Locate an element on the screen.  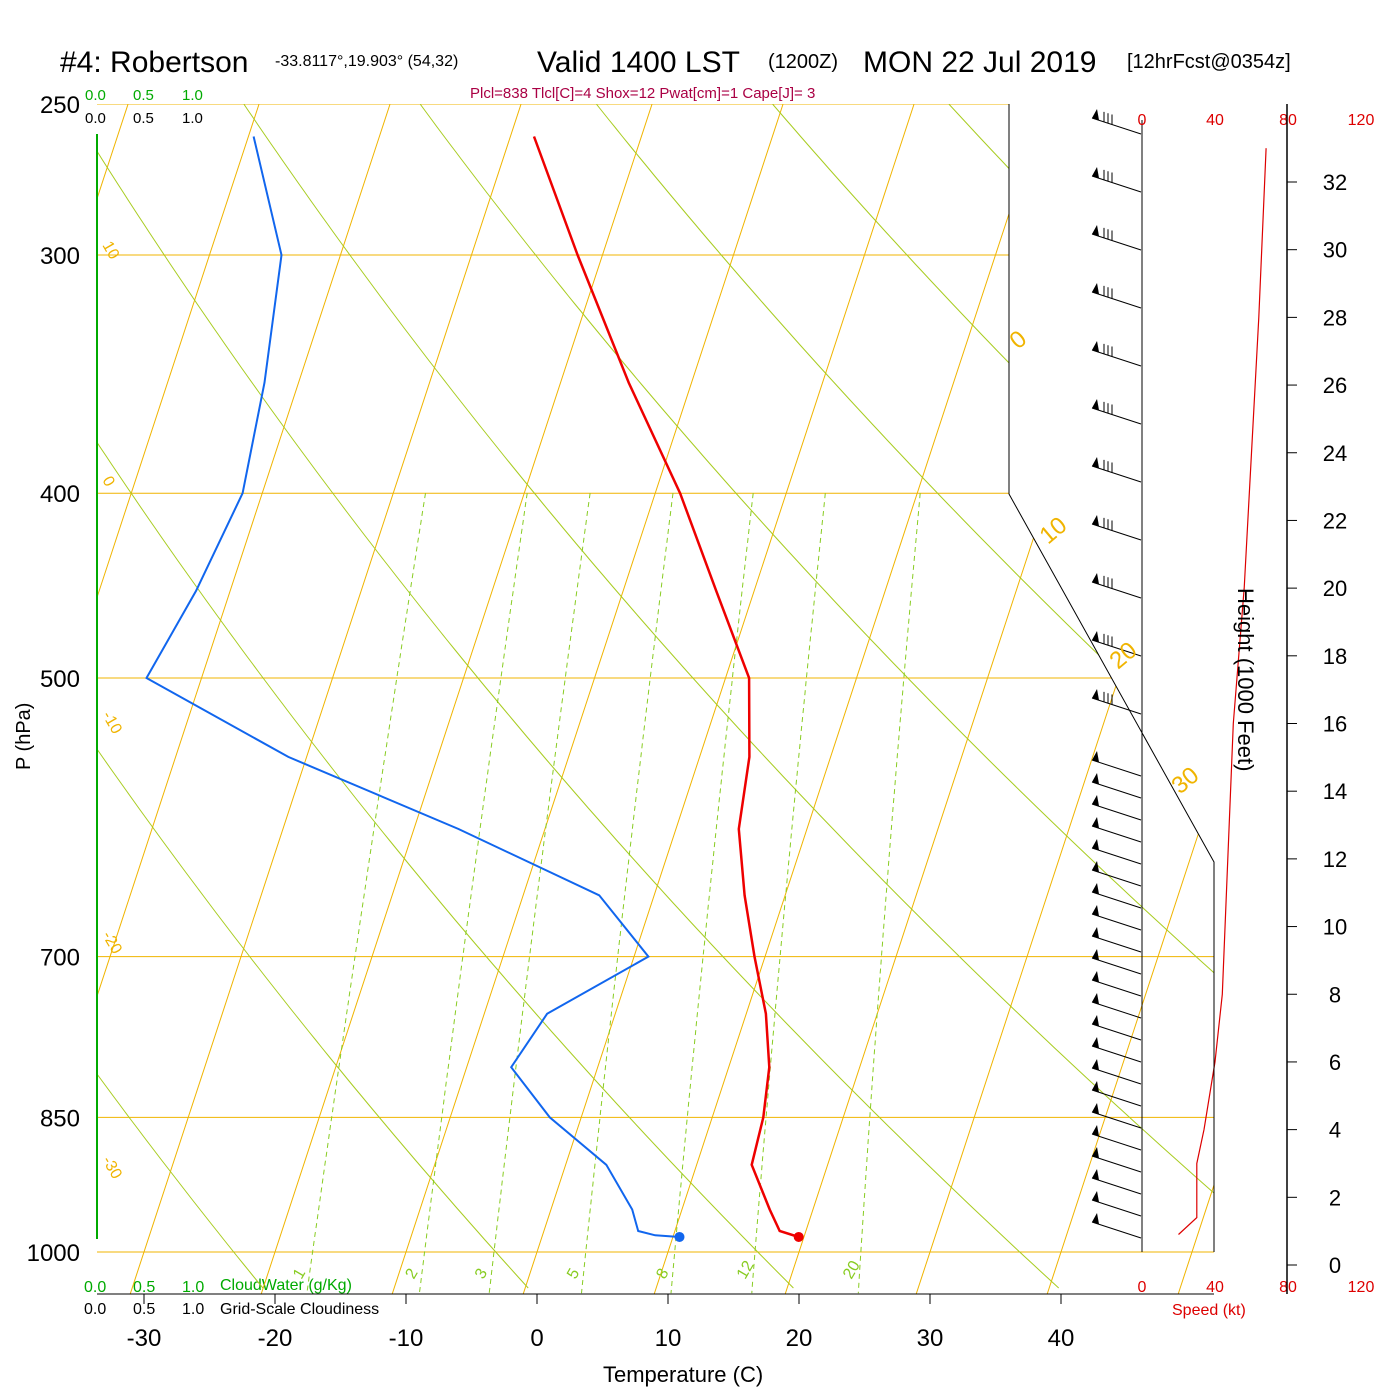
mixing-ratio-label: 12 is located at coordinates (746, 1270).